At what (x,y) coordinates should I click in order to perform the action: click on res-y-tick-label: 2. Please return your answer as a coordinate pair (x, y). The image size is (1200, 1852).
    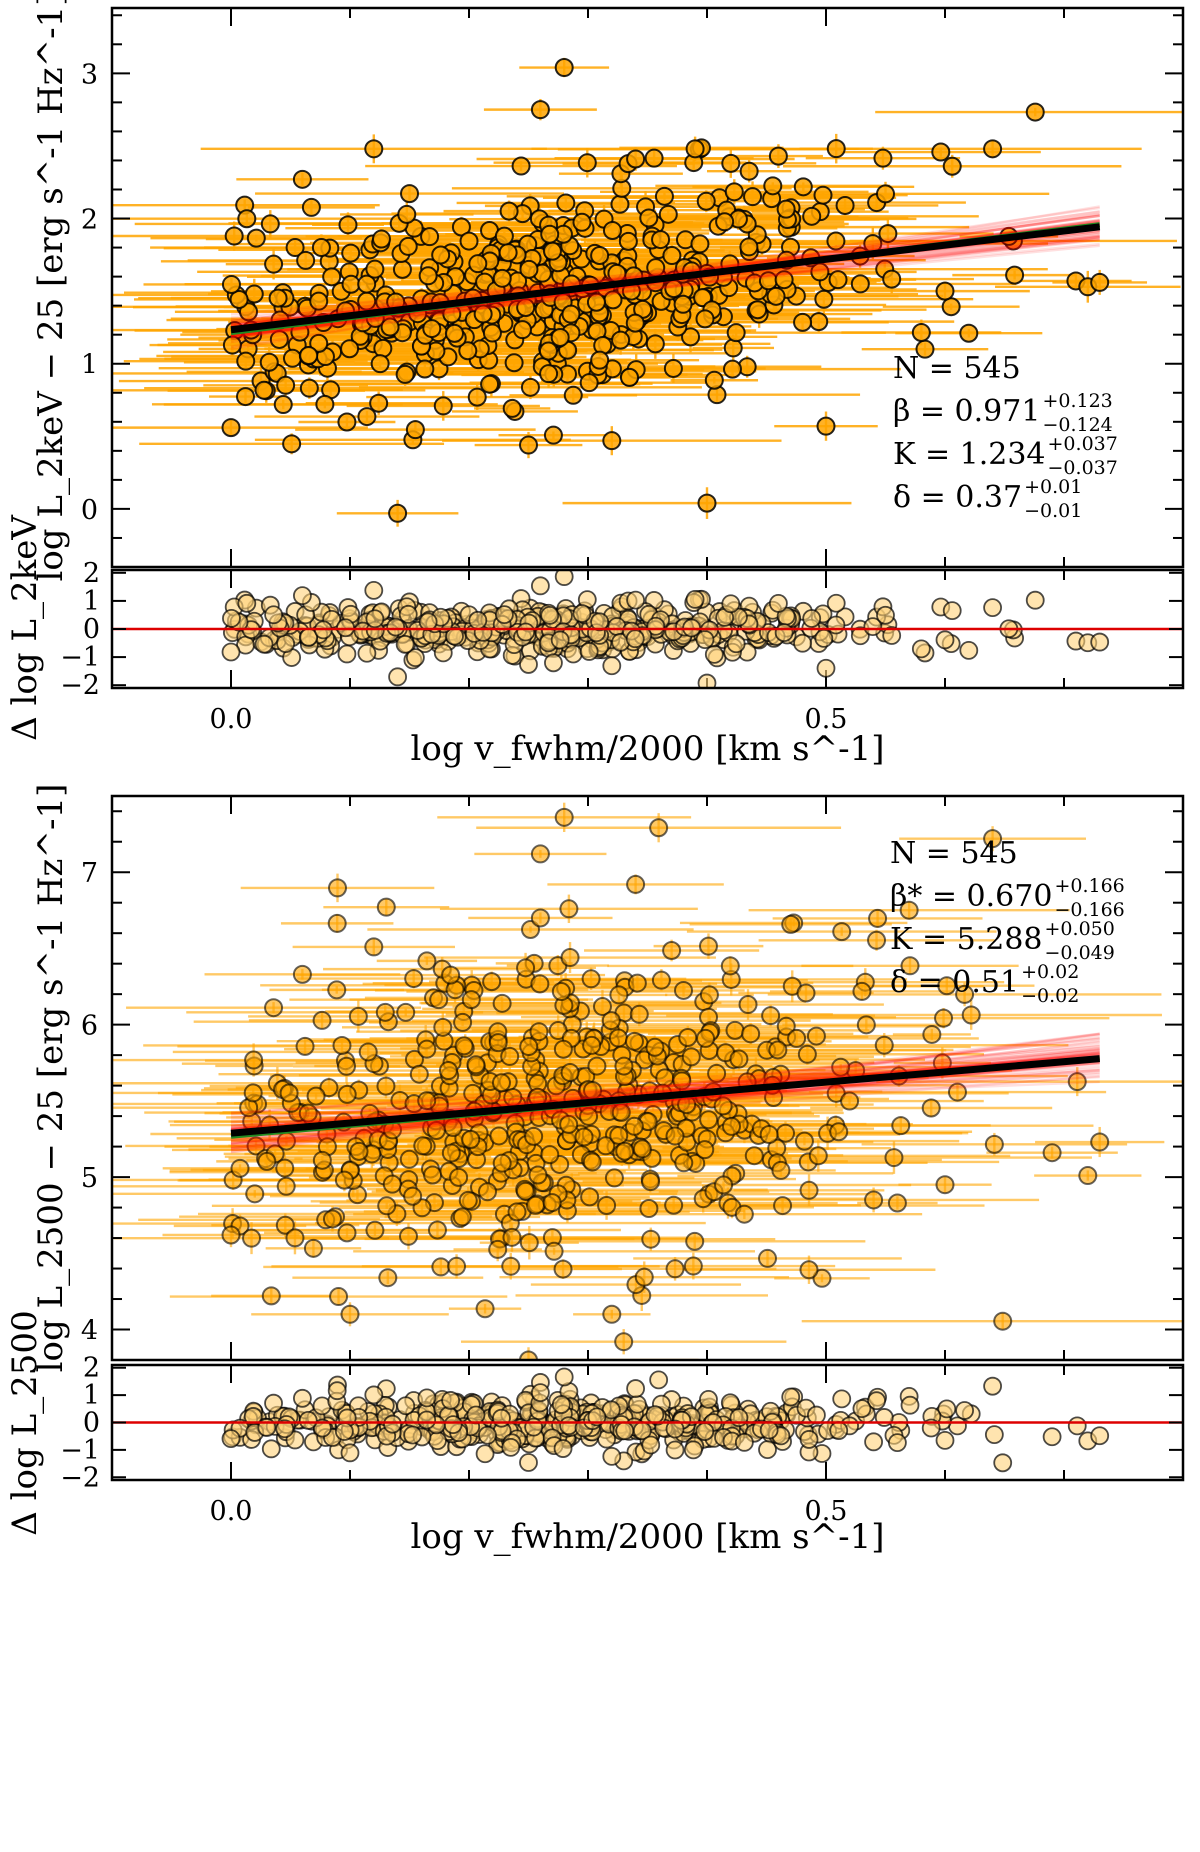
    Looking at the image, I should click on (91, 1368).